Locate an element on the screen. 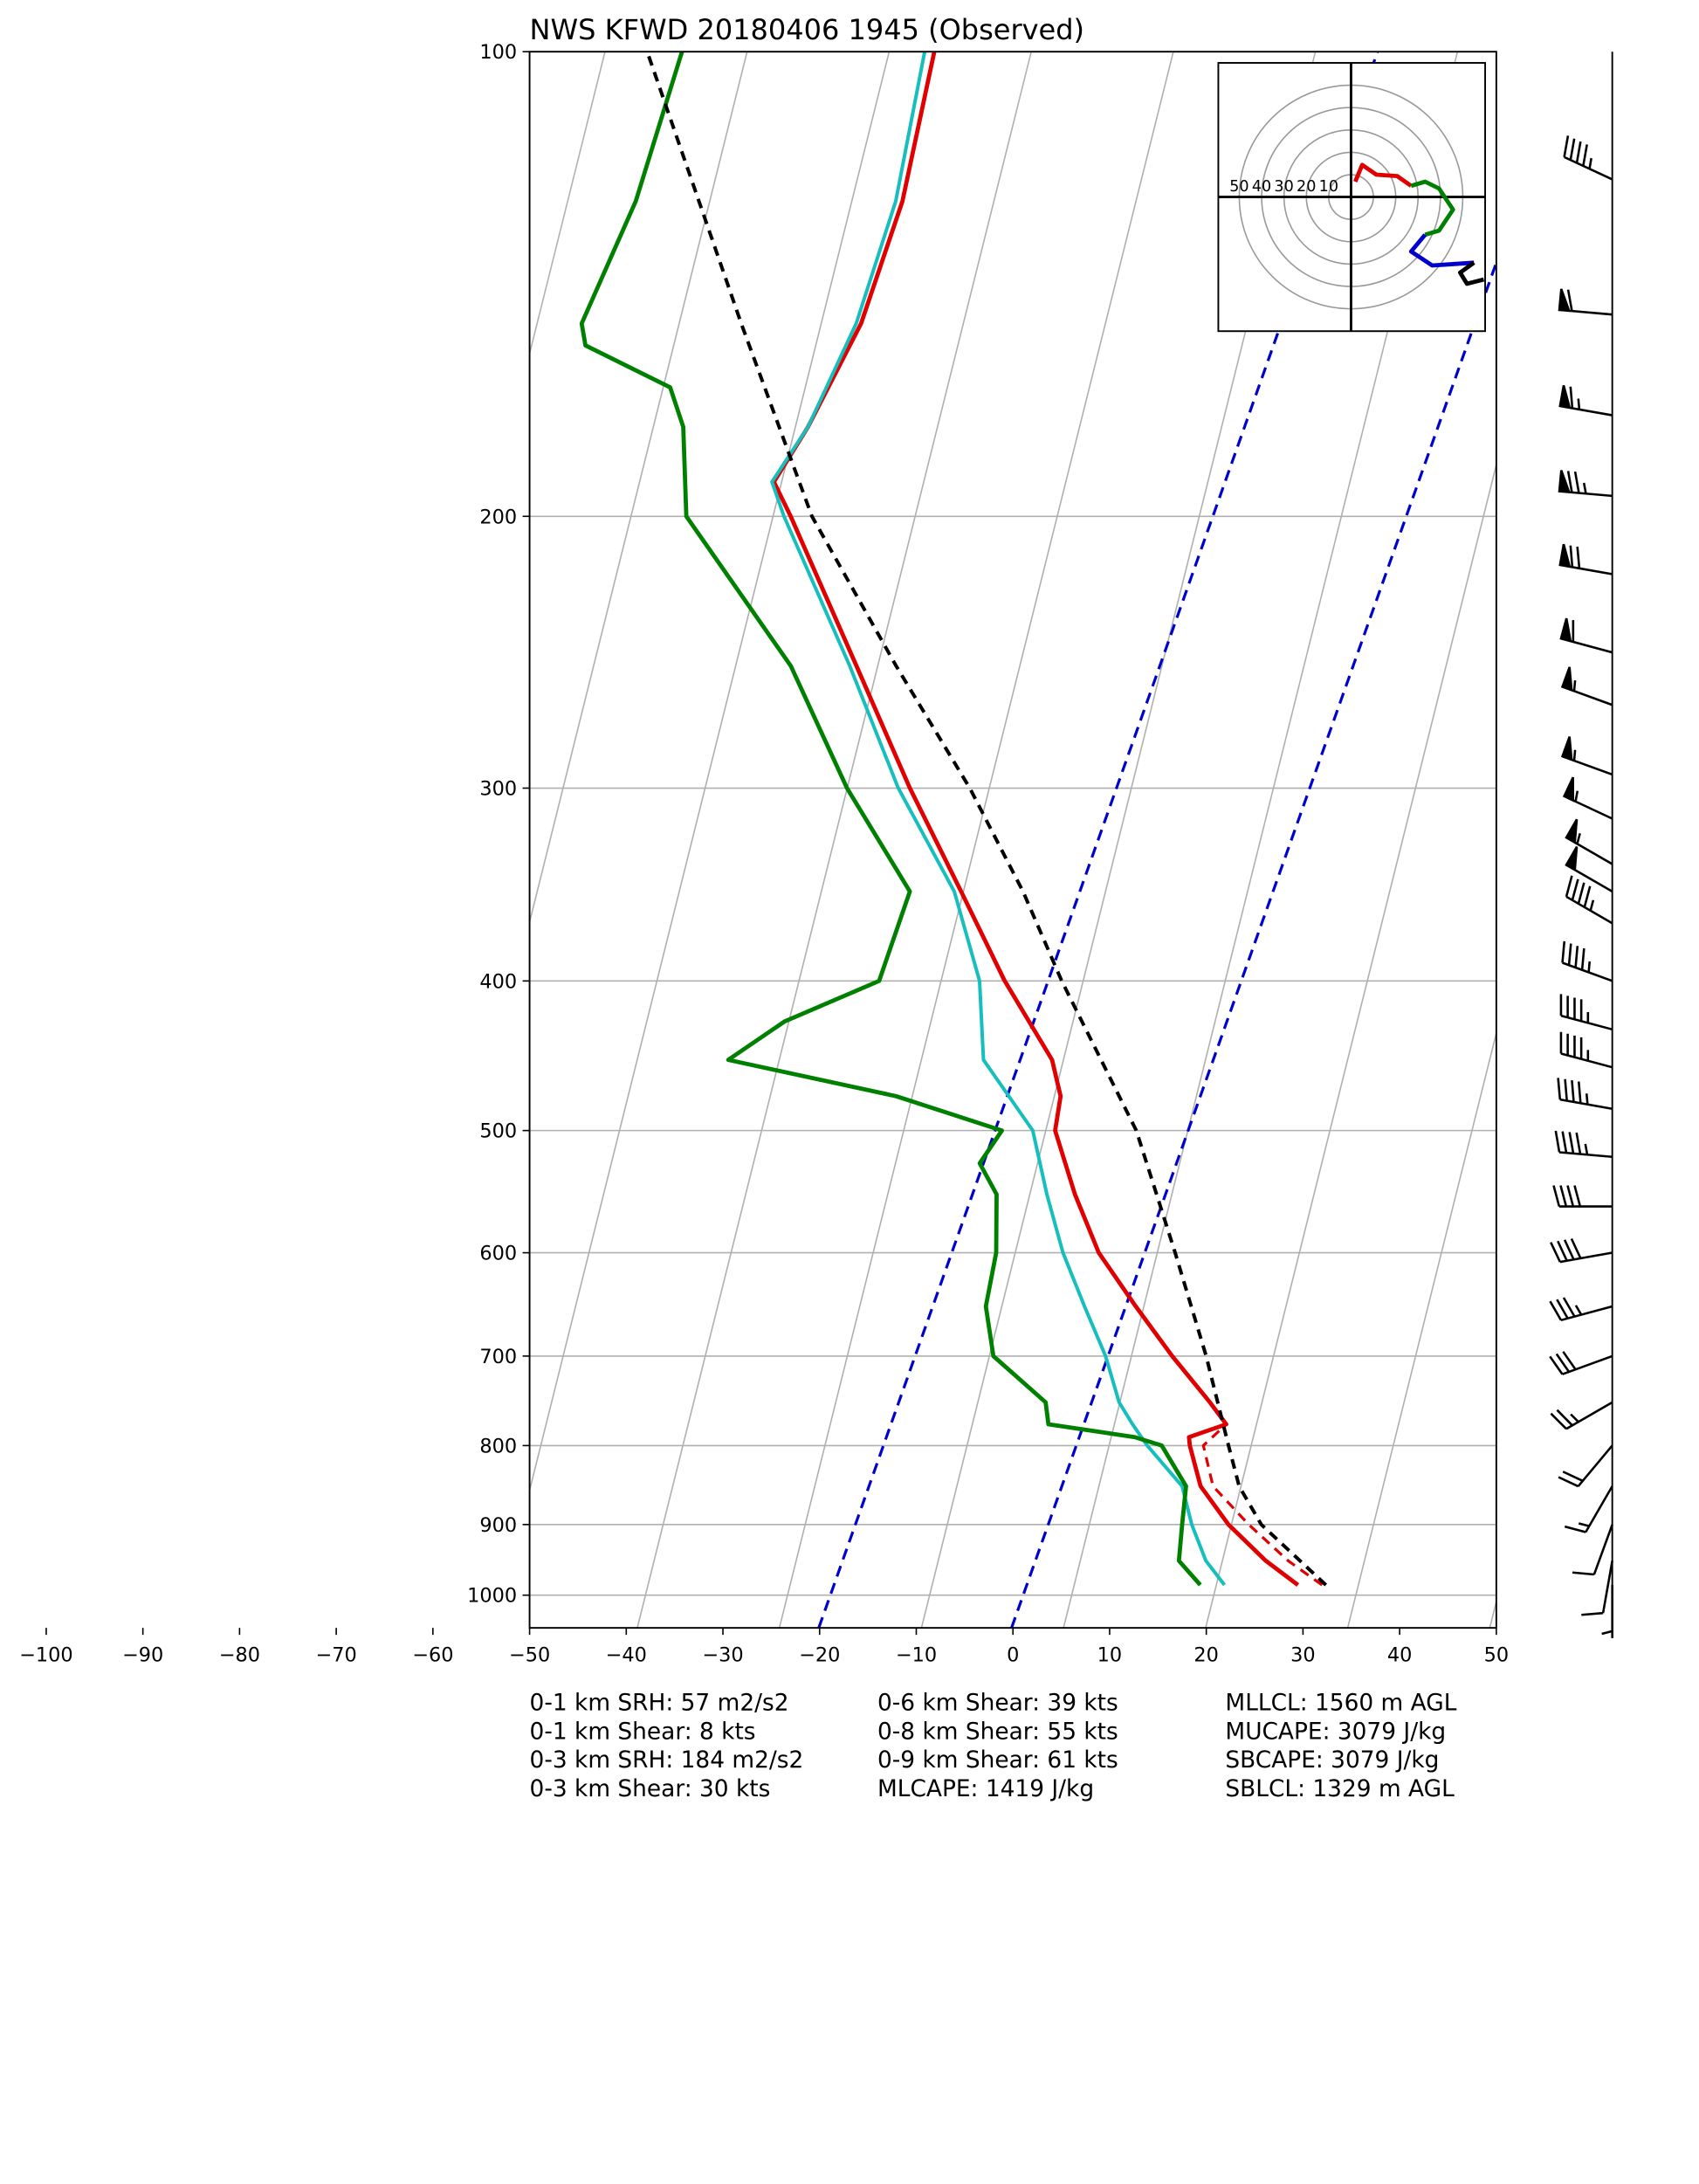  y-tick-label: 400 is located at coordinates (498, 981).